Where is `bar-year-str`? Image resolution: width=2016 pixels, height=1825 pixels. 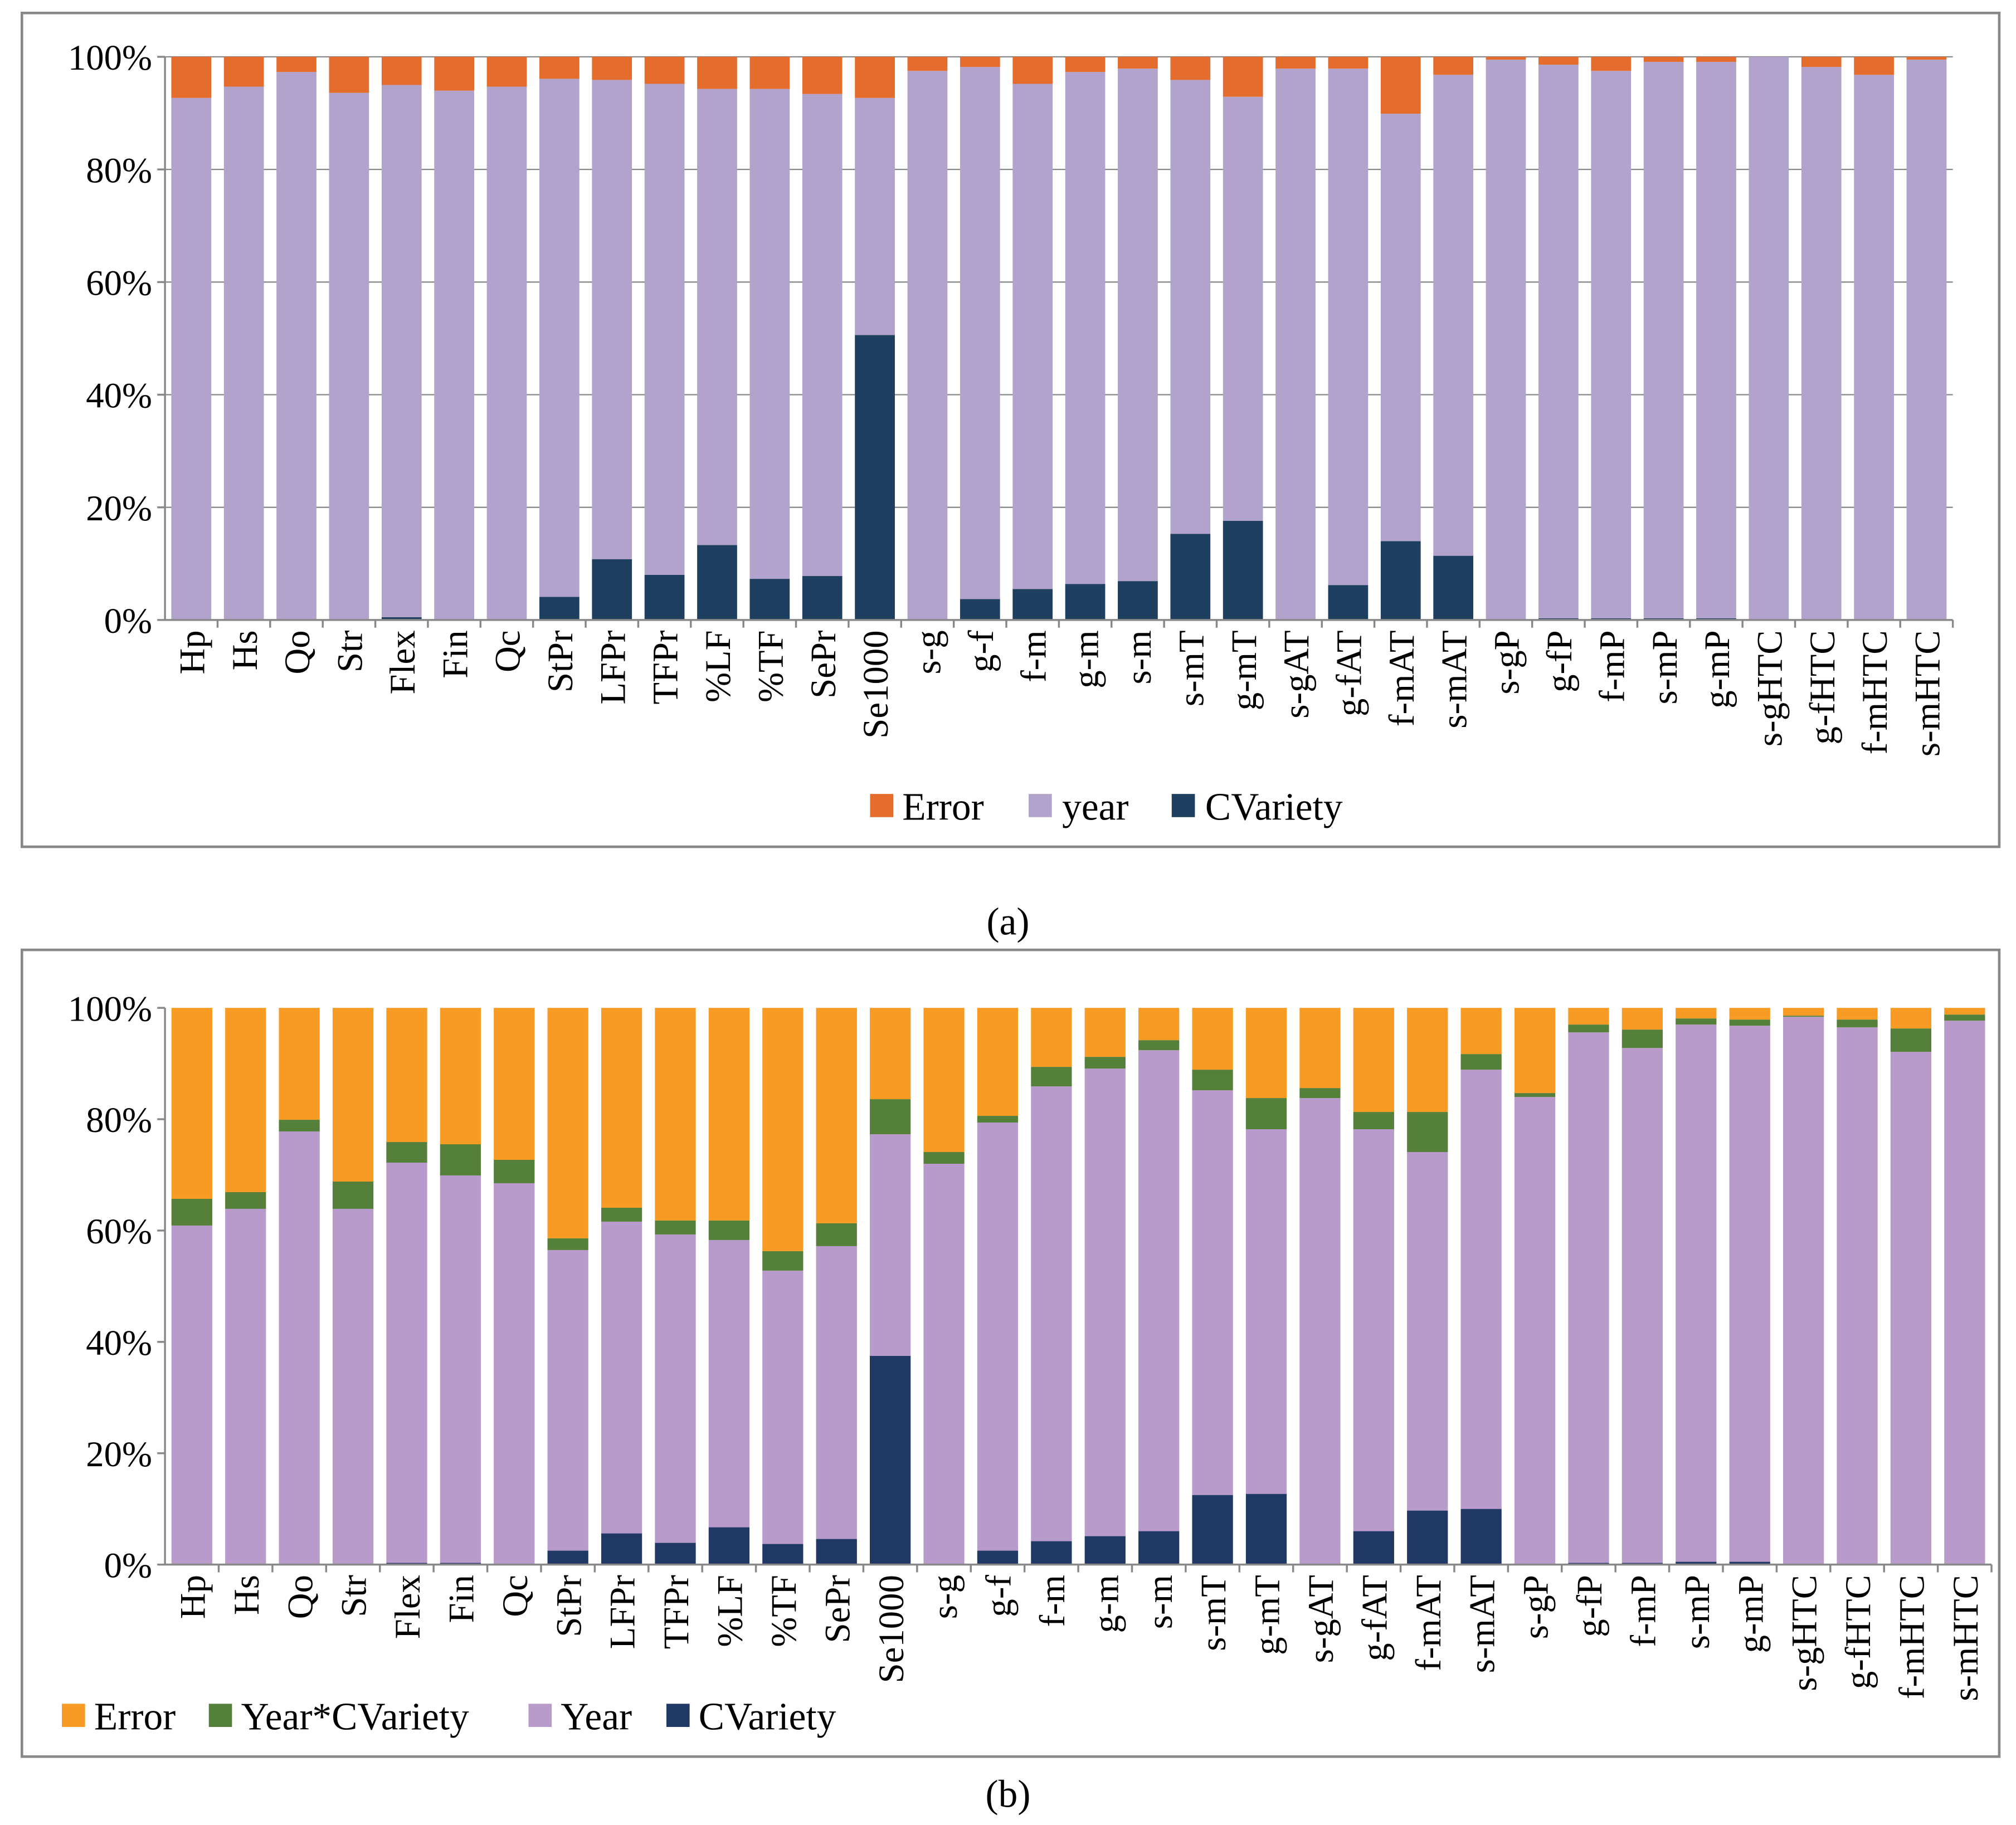
bar-year-str is located at coordinates (349, 356).